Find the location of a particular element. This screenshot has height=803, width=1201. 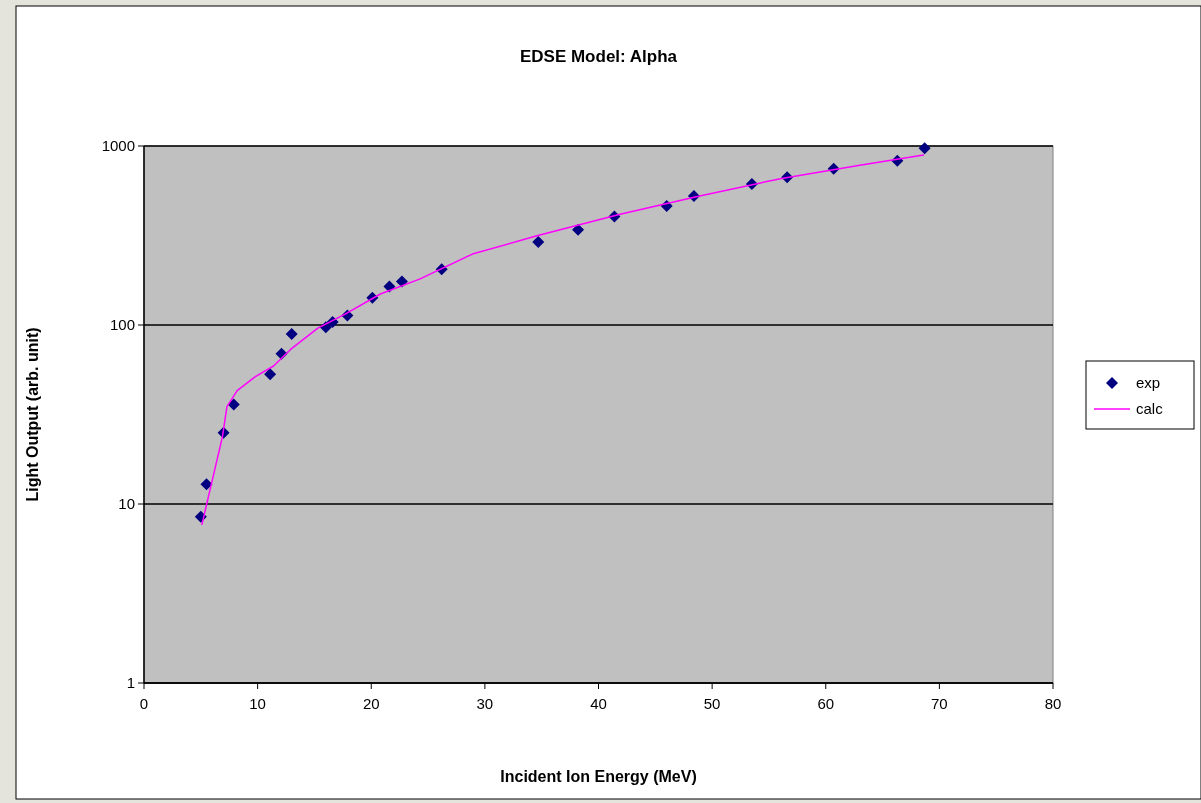

x-tick-label: 20 is located at coordinates (371, 703).